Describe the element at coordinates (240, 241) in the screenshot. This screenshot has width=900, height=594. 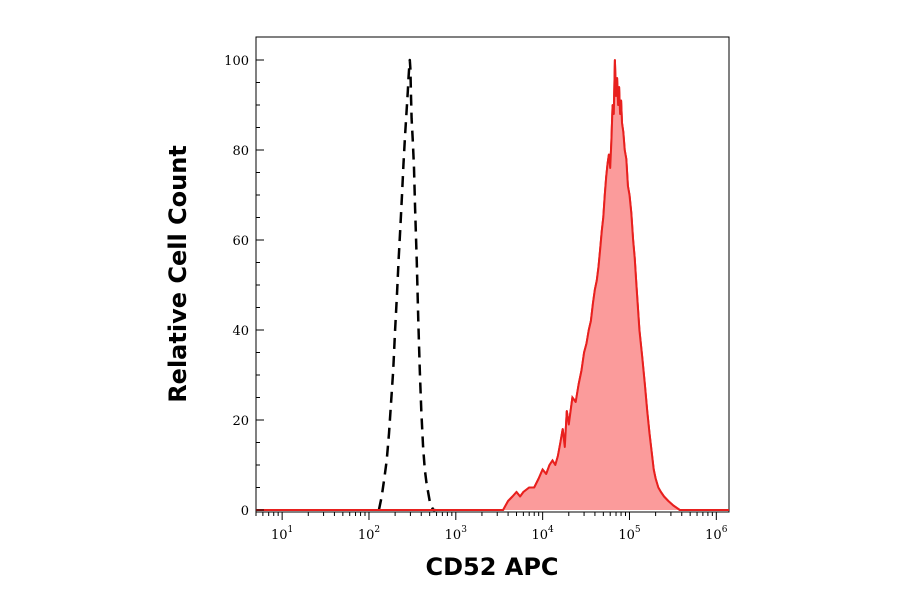
I see `y-tick-label: 60` at that location.